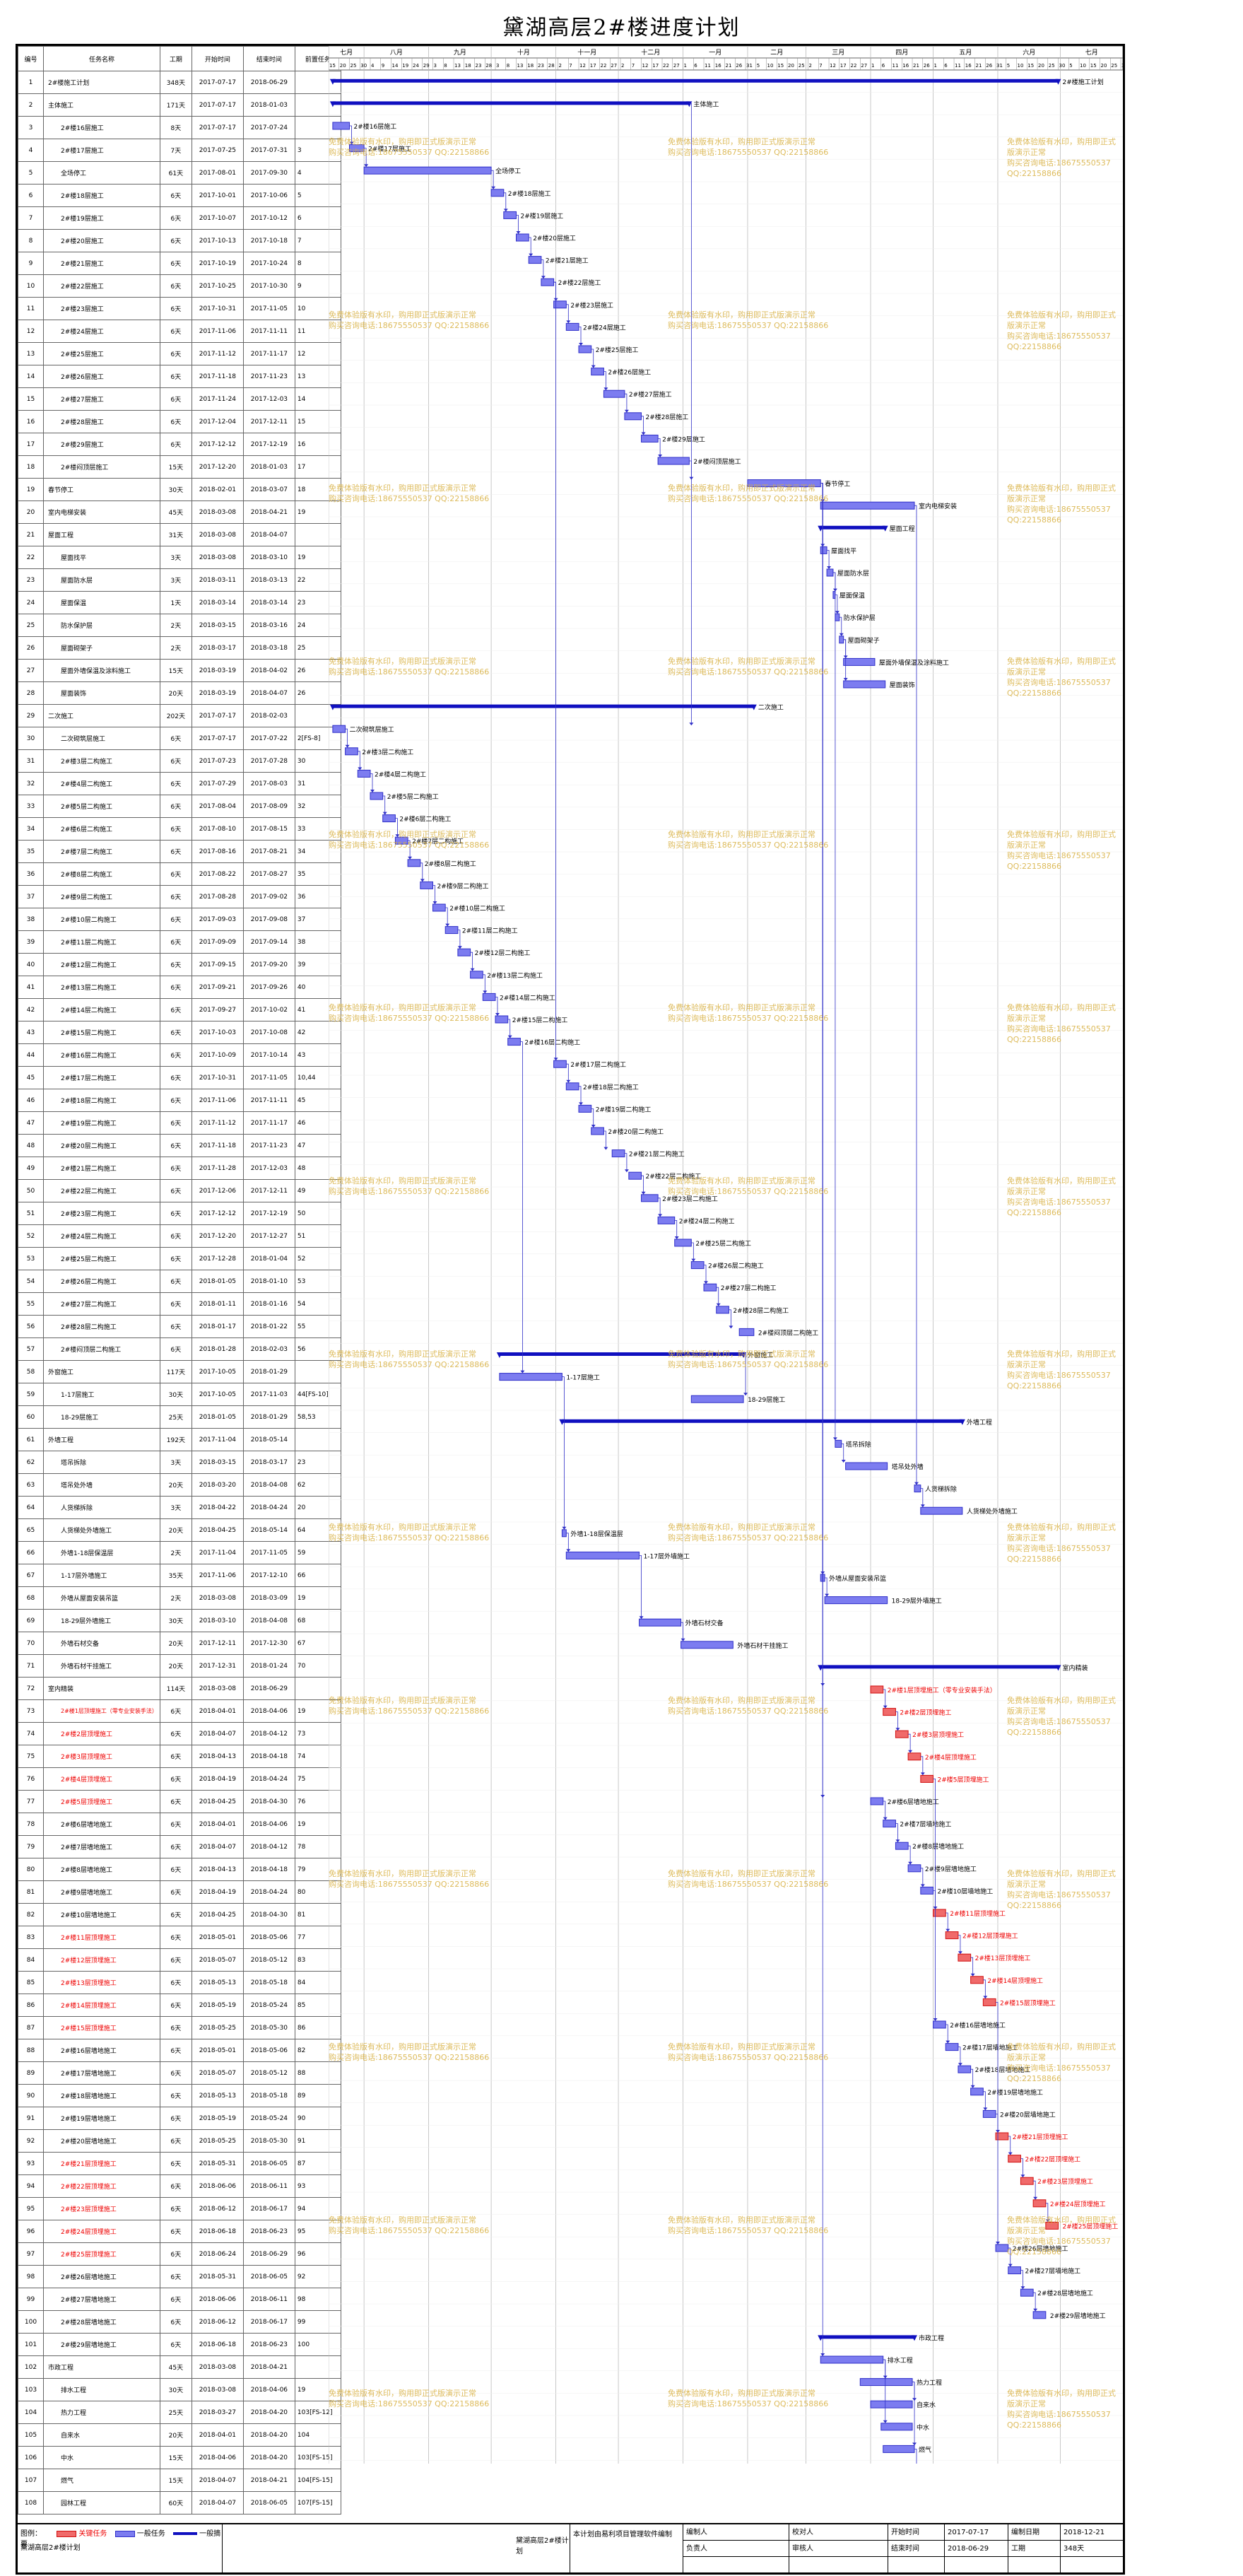 Image resolution: width=1243 pixels, height=2576 pixels. What do you see at coordinates (179, 1032) in the screenshot?
I see `table-row: 43 2#楼15层二构施工 6天 2017-10-03 2017-10-08 42` at bounding box center [179, 1032].